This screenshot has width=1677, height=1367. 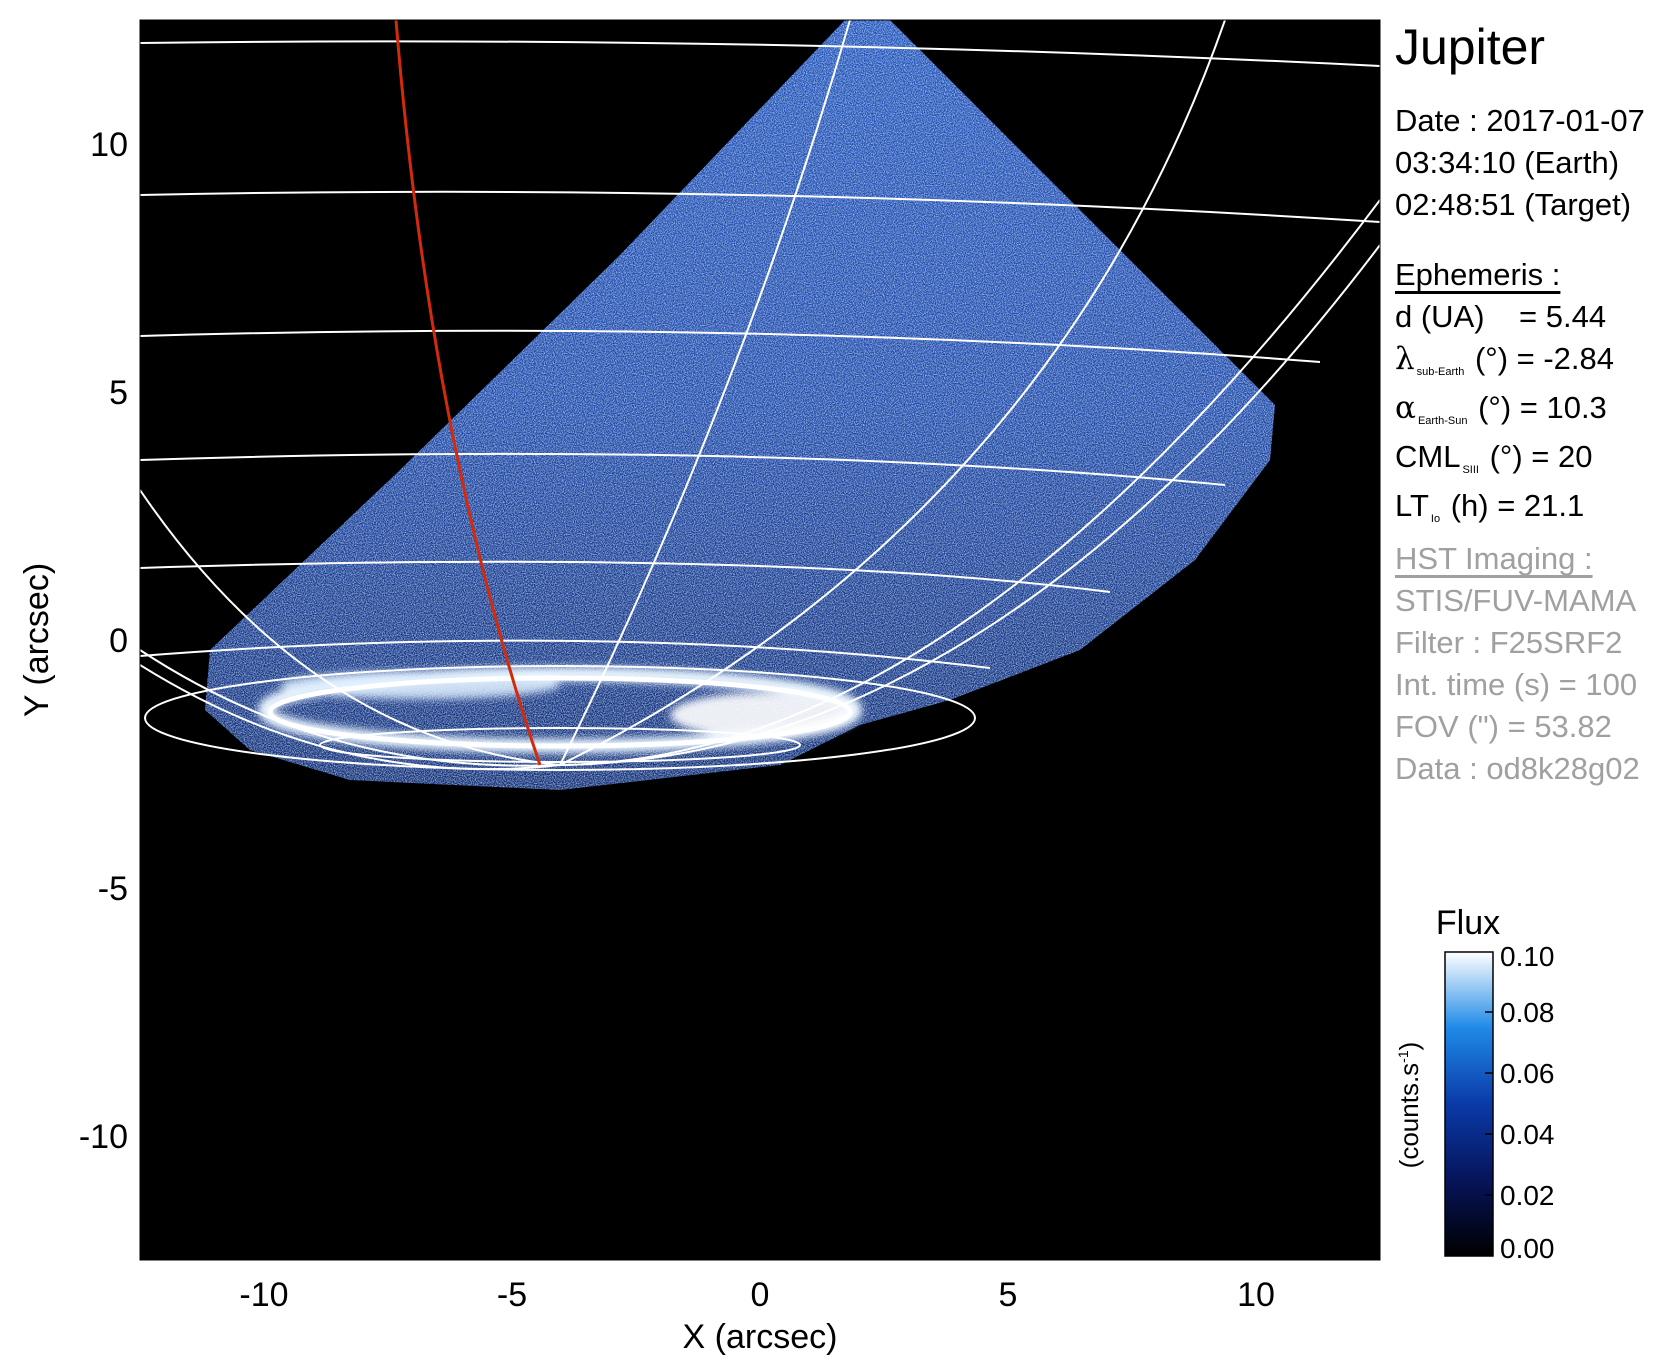 I want to click on alpha-subscript: Earth-Sun, so click(x=1442, y=421).